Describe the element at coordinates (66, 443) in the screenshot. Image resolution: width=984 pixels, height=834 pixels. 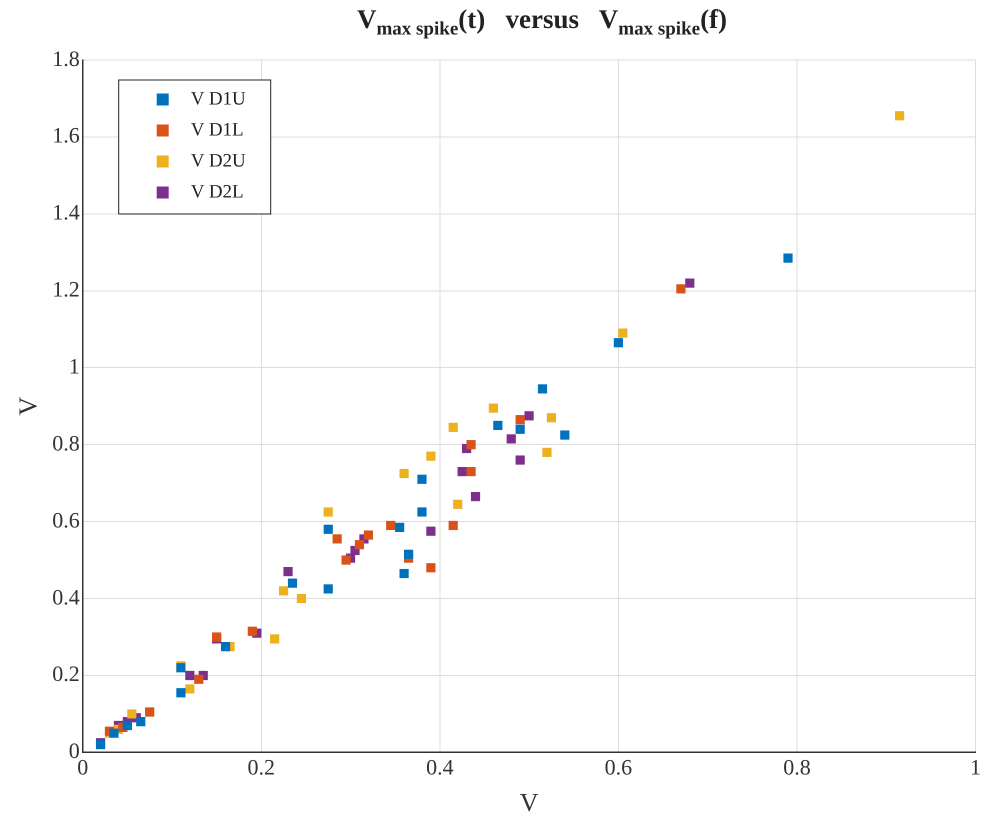
I see `y-tick-label: 0.8` at that location.